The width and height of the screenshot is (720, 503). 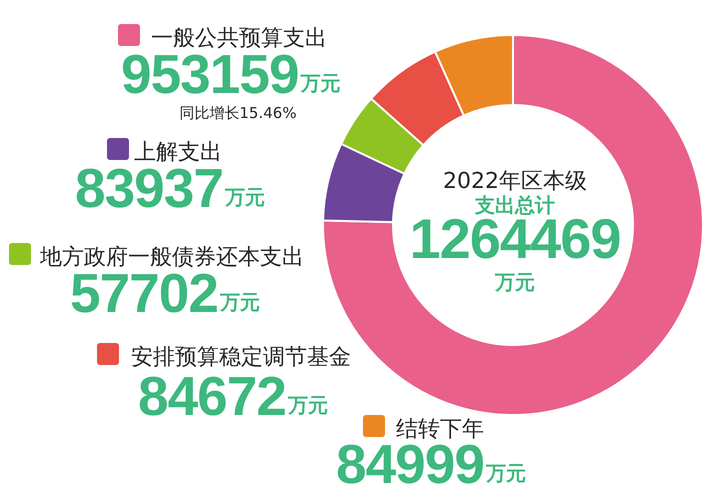 I want to click on legend-label: 安排预算稳定调节基金, so click(x=241, y=357).